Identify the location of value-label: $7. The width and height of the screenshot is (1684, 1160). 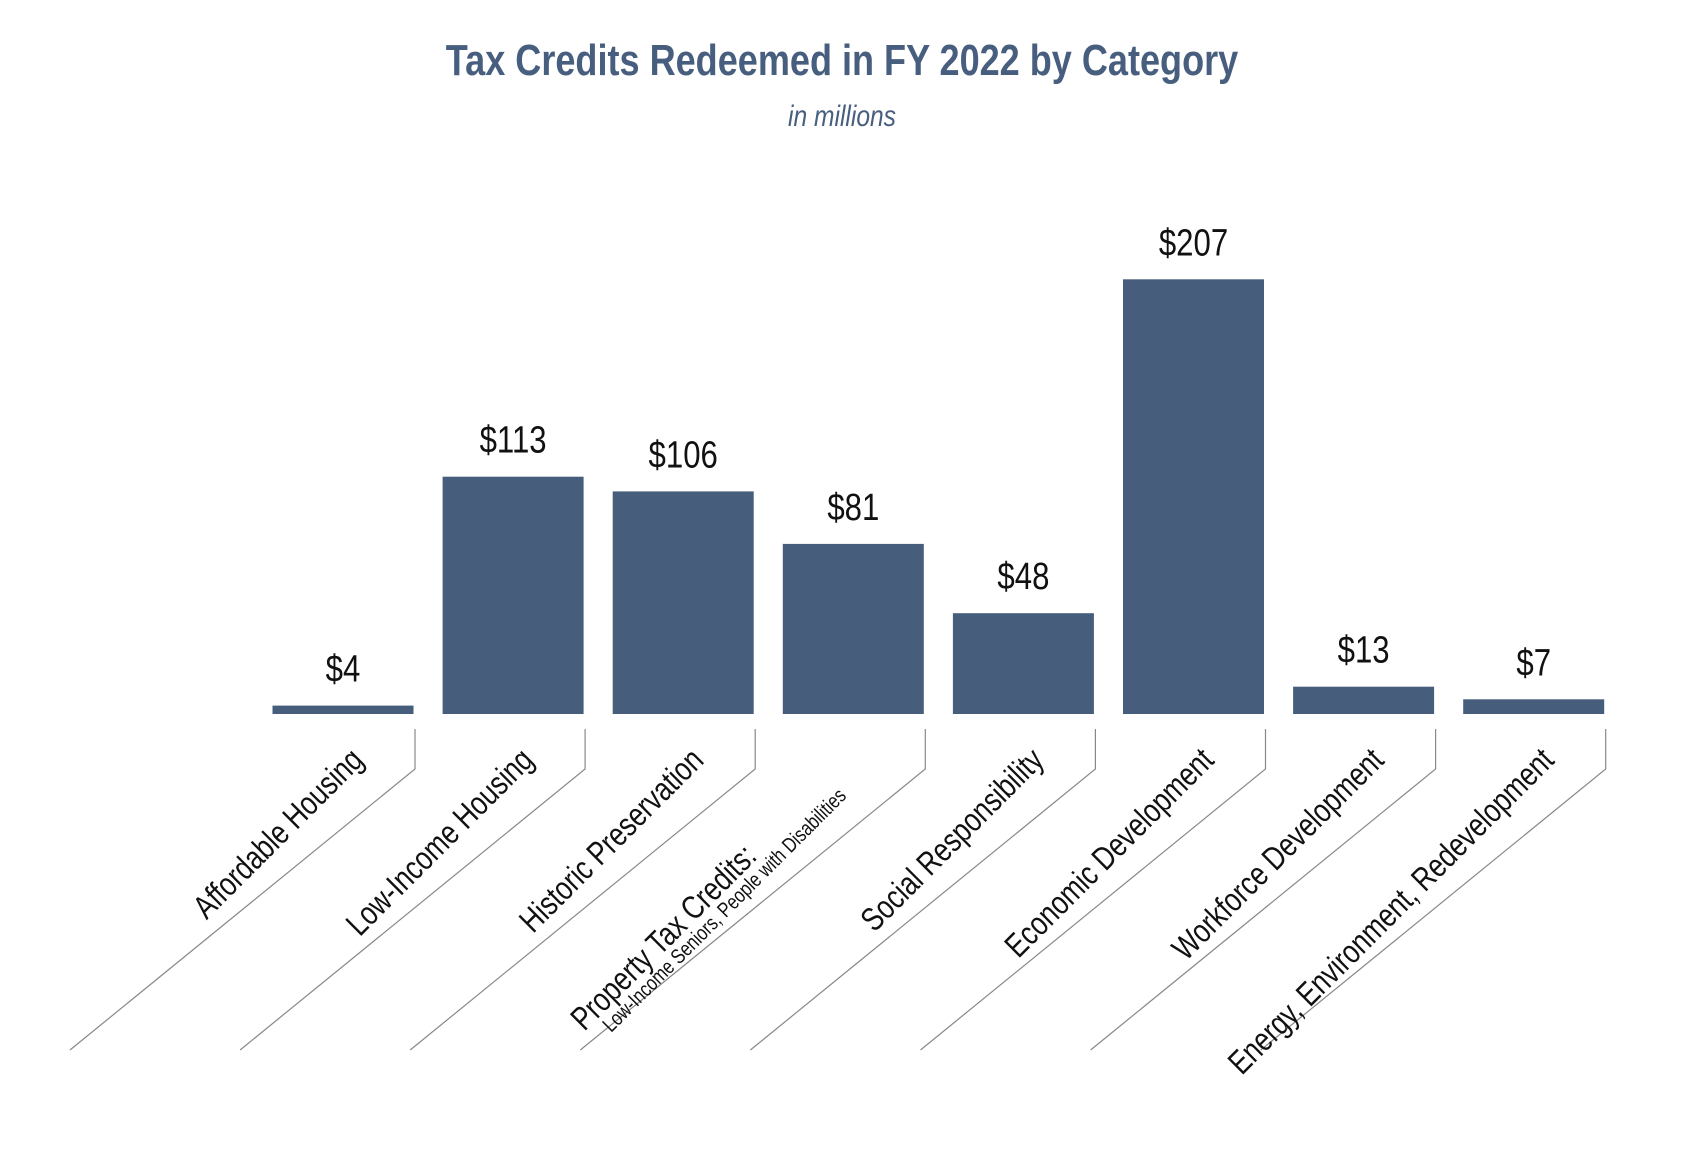
(1533, 663).